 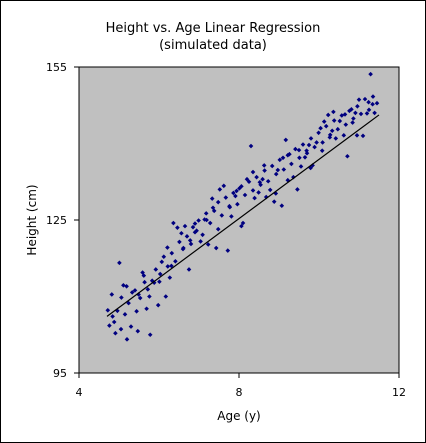 I want to click on chart-subtitle: (simulated data), so click(x=213, y=45).